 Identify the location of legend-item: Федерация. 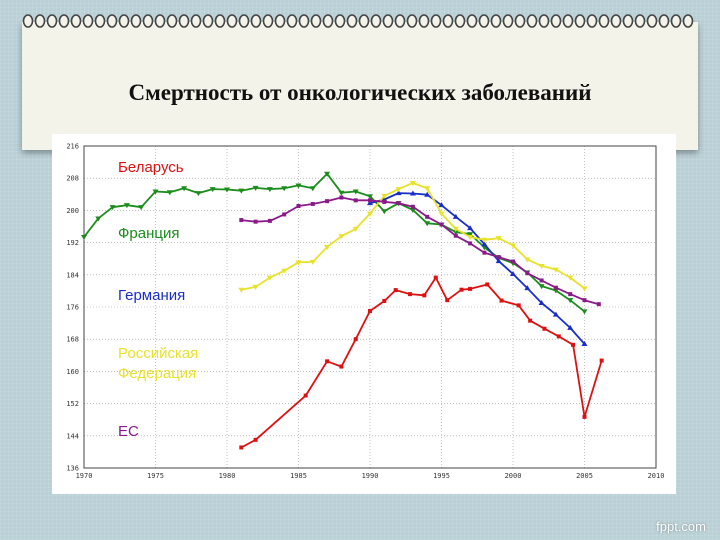
(157, 373).